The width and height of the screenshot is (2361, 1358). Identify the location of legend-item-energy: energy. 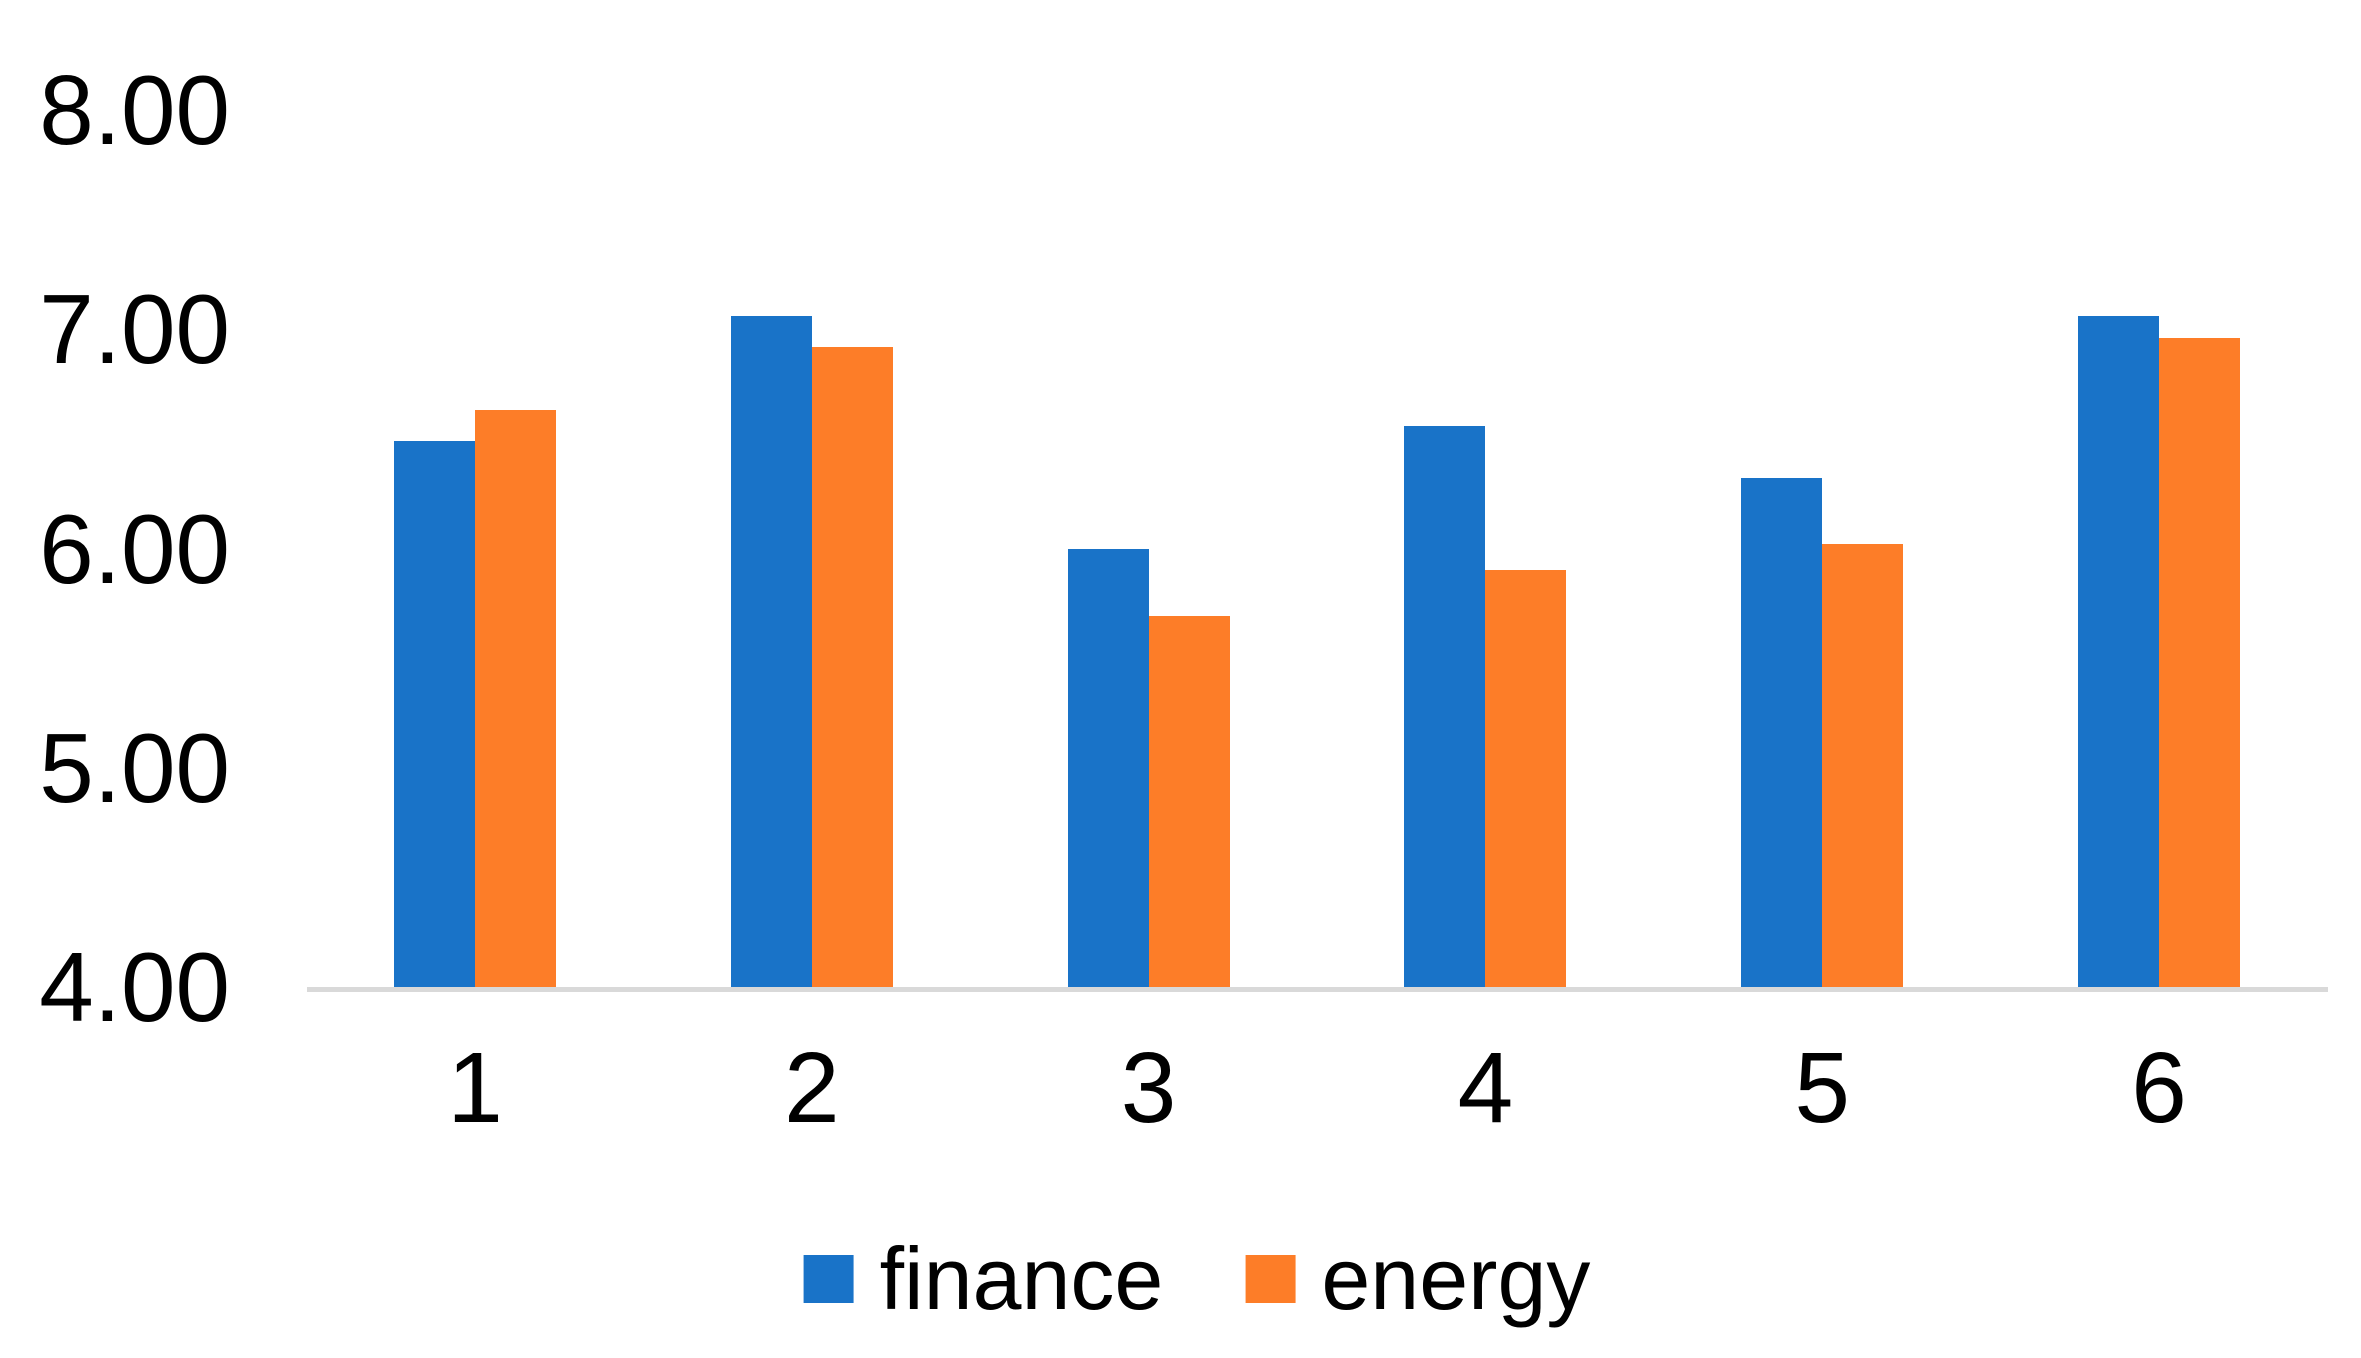
(1417, 1279).